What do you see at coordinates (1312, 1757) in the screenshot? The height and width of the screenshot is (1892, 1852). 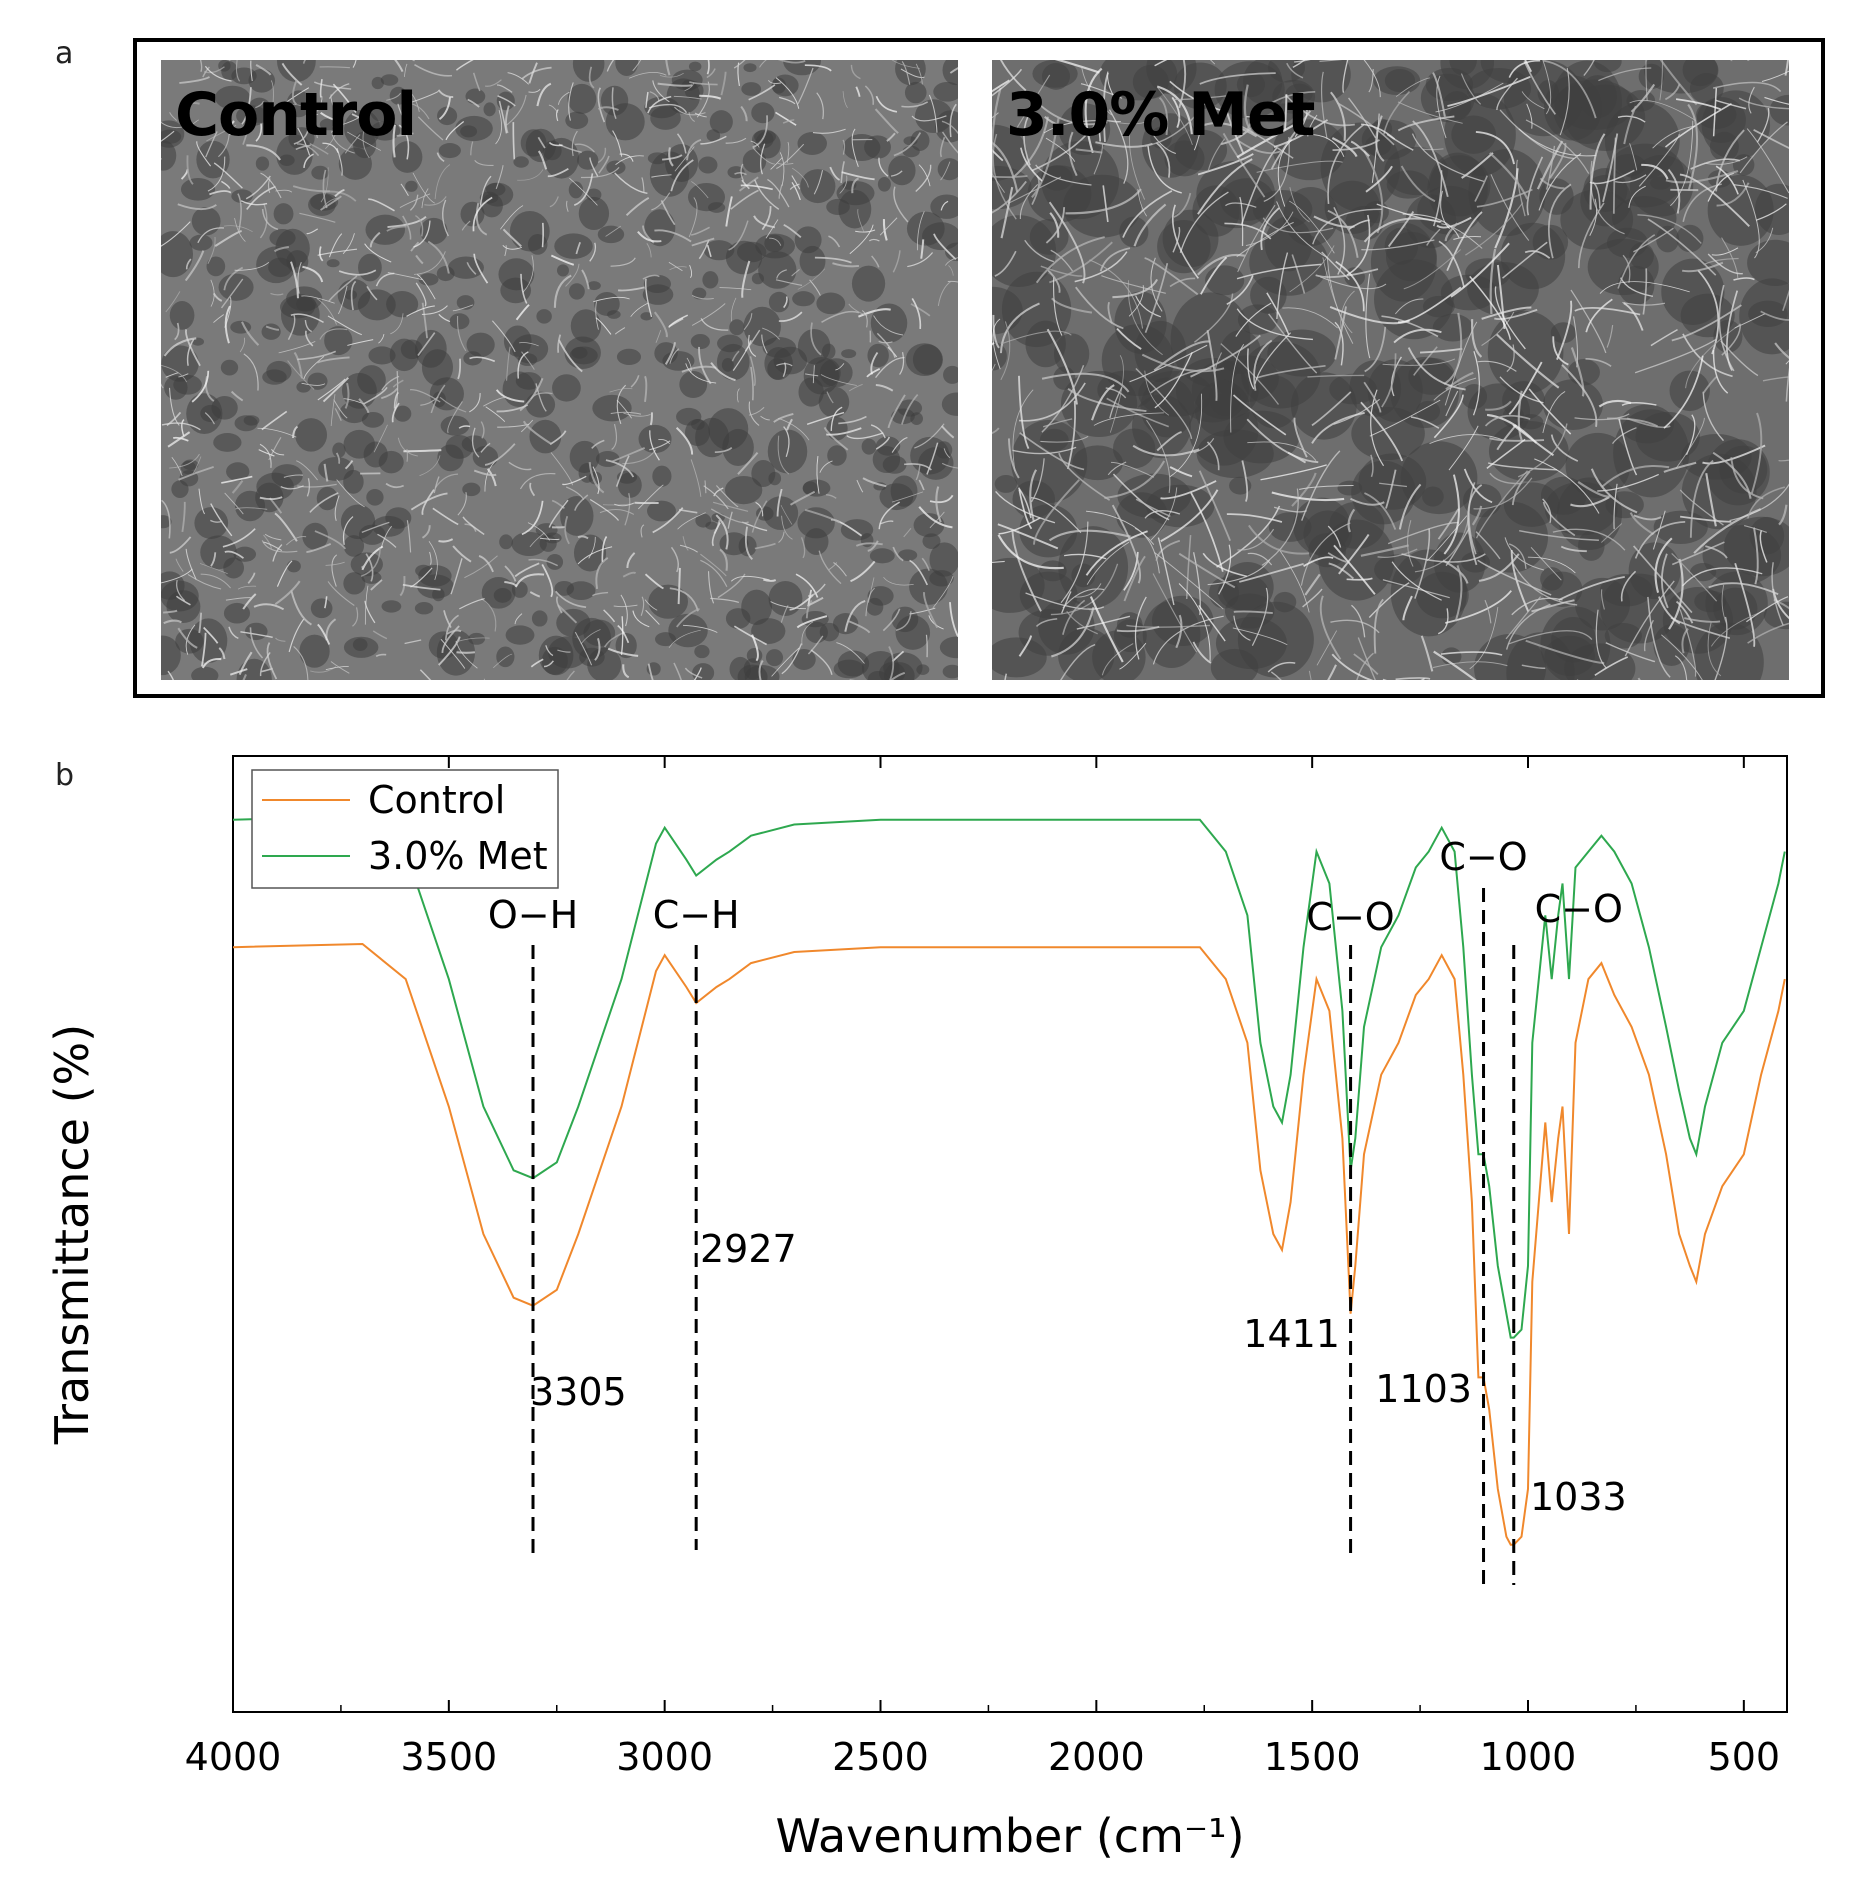 I see `x-tick-label: 1500` at bounding box center [1312, 1757].